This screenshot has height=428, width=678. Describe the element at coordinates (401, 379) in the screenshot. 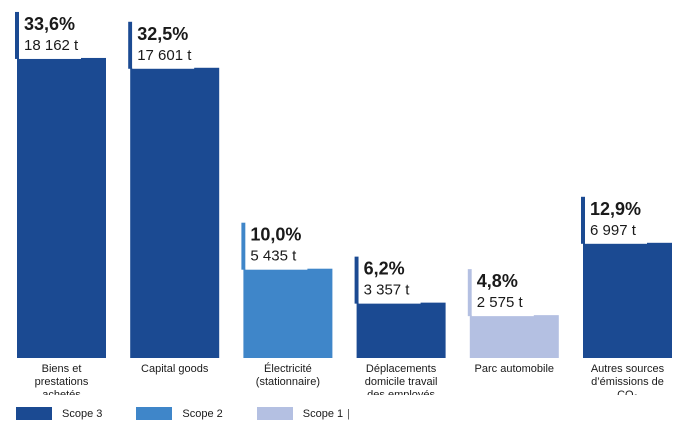

I see `category-label: Déplacements domicile travail des employés` at that location.